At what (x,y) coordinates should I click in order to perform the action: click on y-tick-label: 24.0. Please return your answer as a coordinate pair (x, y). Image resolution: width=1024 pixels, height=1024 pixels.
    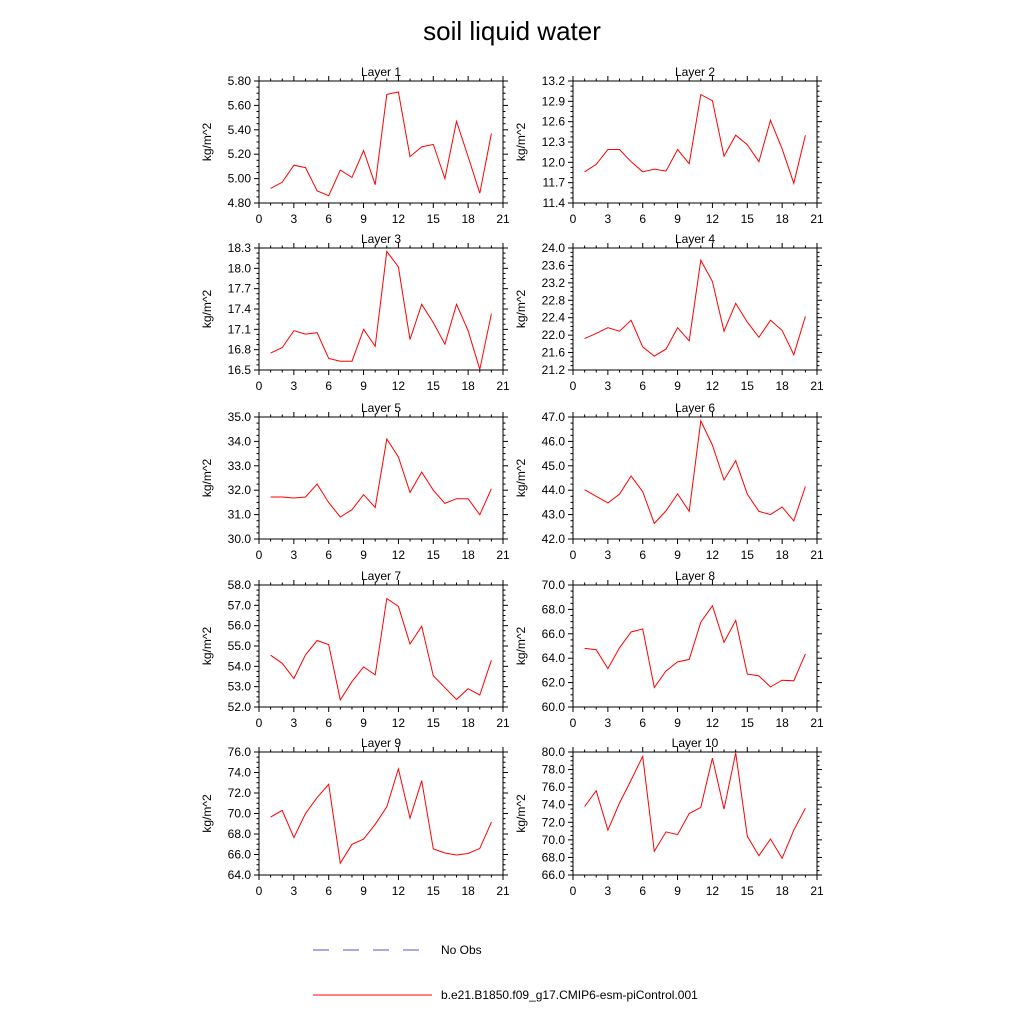
    Looking at the image, I should click on (554, 248).